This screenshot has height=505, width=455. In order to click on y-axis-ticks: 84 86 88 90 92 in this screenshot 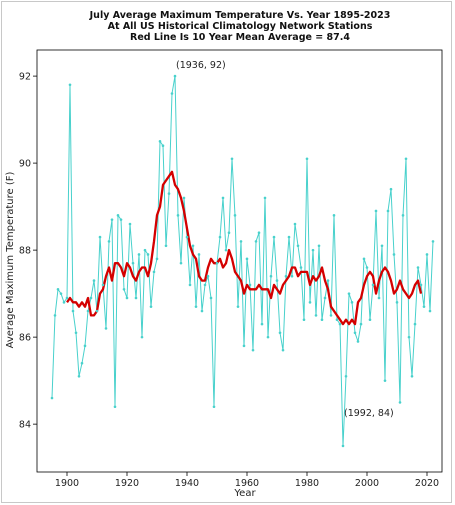, I will do `click(28, 251)`.